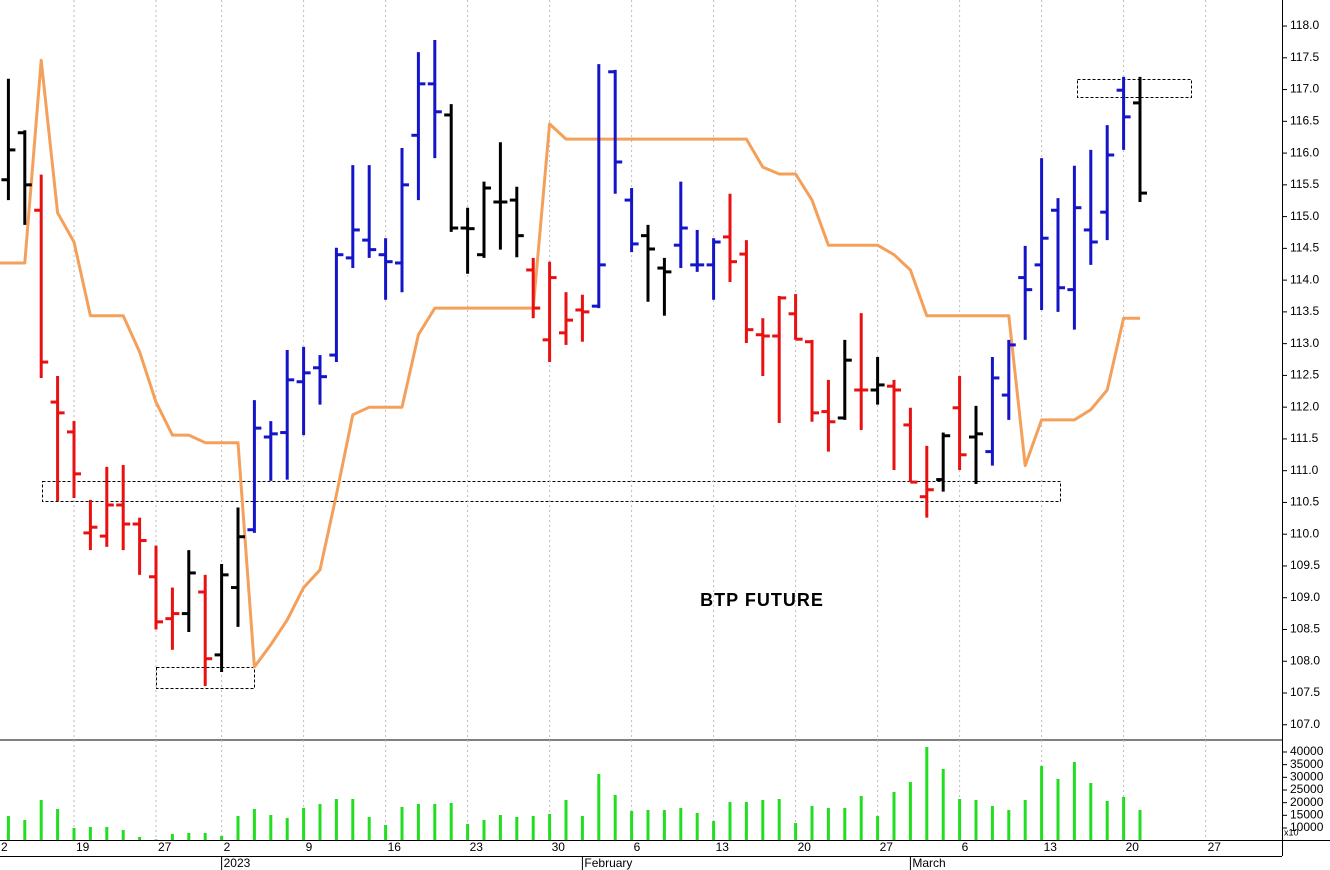  Describe the element at coordinates (1307, 751) in the screenshot. I see `y-tick-label: 40000` at that location.